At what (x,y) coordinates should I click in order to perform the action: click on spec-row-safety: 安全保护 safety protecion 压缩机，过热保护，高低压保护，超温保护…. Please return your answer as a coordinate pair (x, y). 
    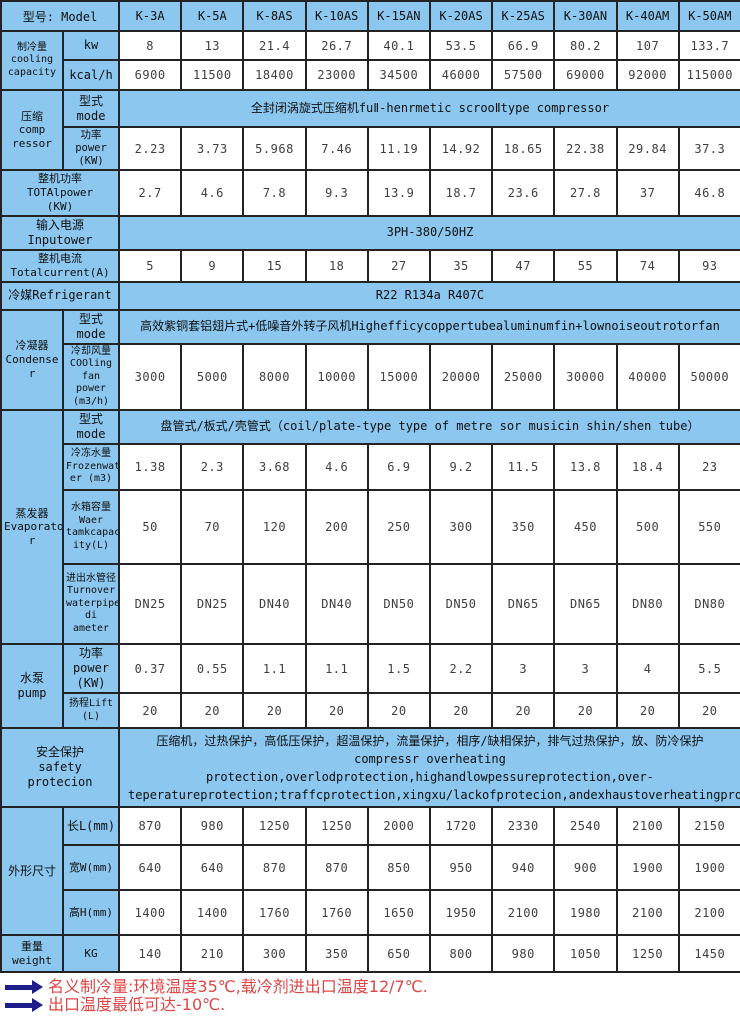
    Looking at the image, I should click on (370, 768).